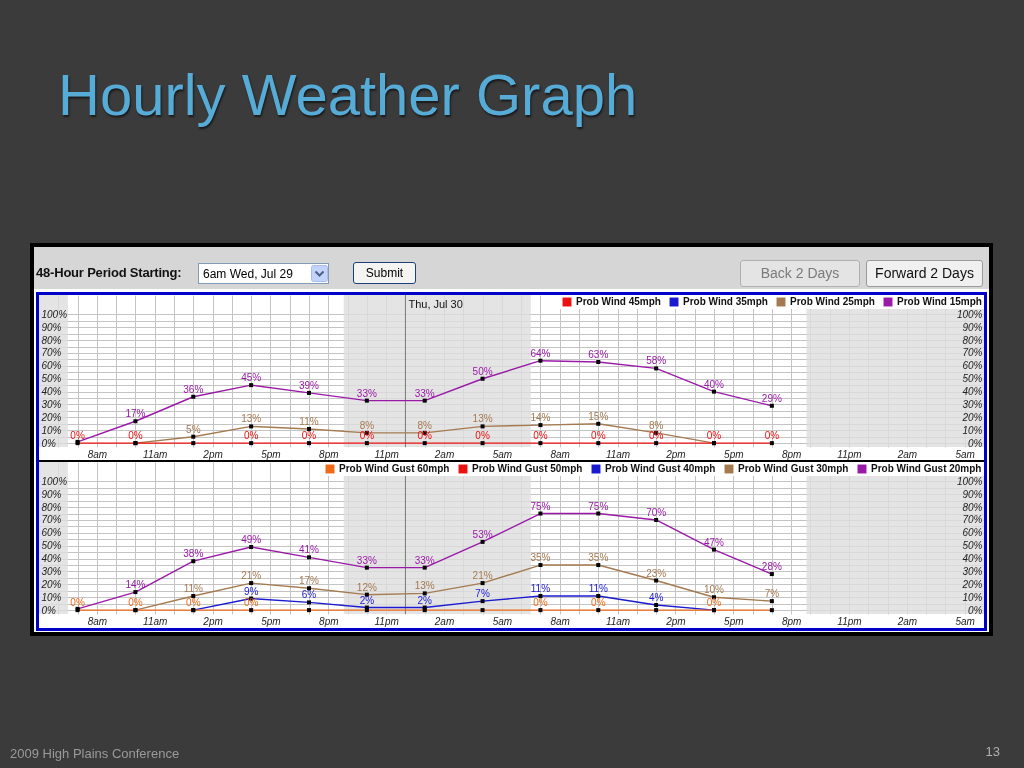 This screenshot has height=768, width=1024. I want to click on data-label: 5%, so click(193, 429).